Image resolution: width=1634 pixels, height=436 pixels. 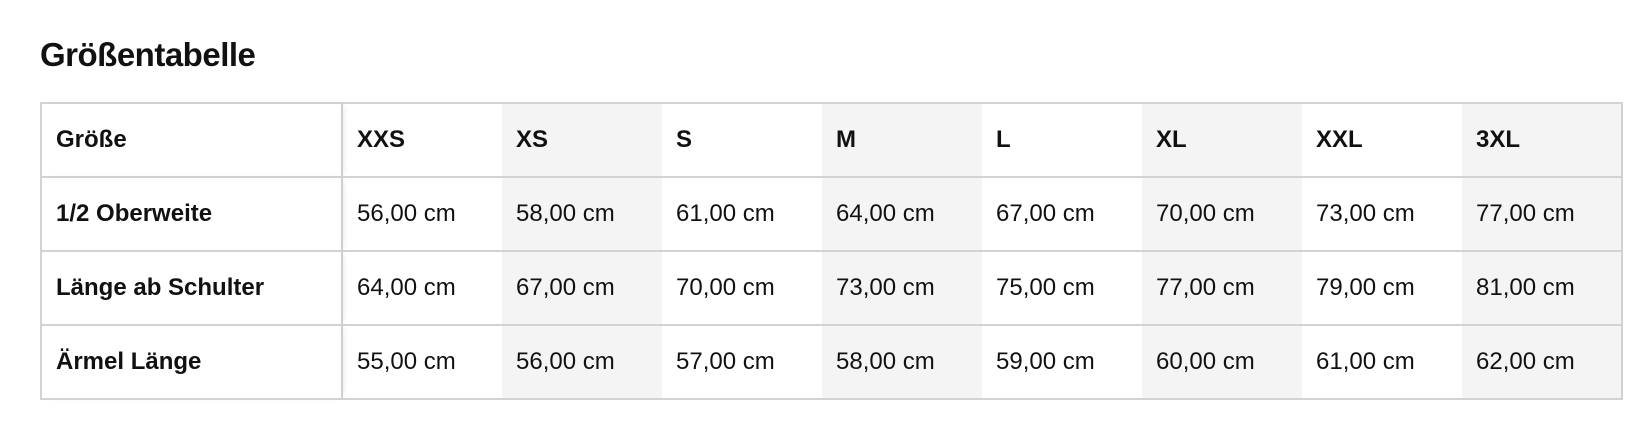 What do you see at coordinates (1542, 361) in the screenshot?
I see `table-cell: 62,00 cm` at bounding box center [1542, 361].